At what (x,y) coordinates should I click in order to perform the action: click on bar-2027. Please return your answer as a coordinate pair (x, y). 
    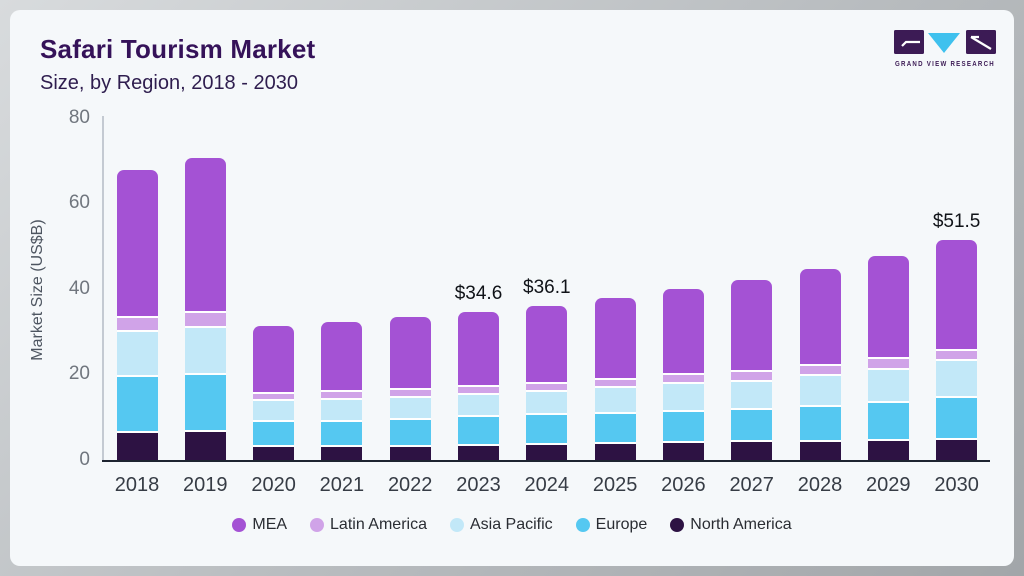
    Looking at the image, I should click on (752, 369).